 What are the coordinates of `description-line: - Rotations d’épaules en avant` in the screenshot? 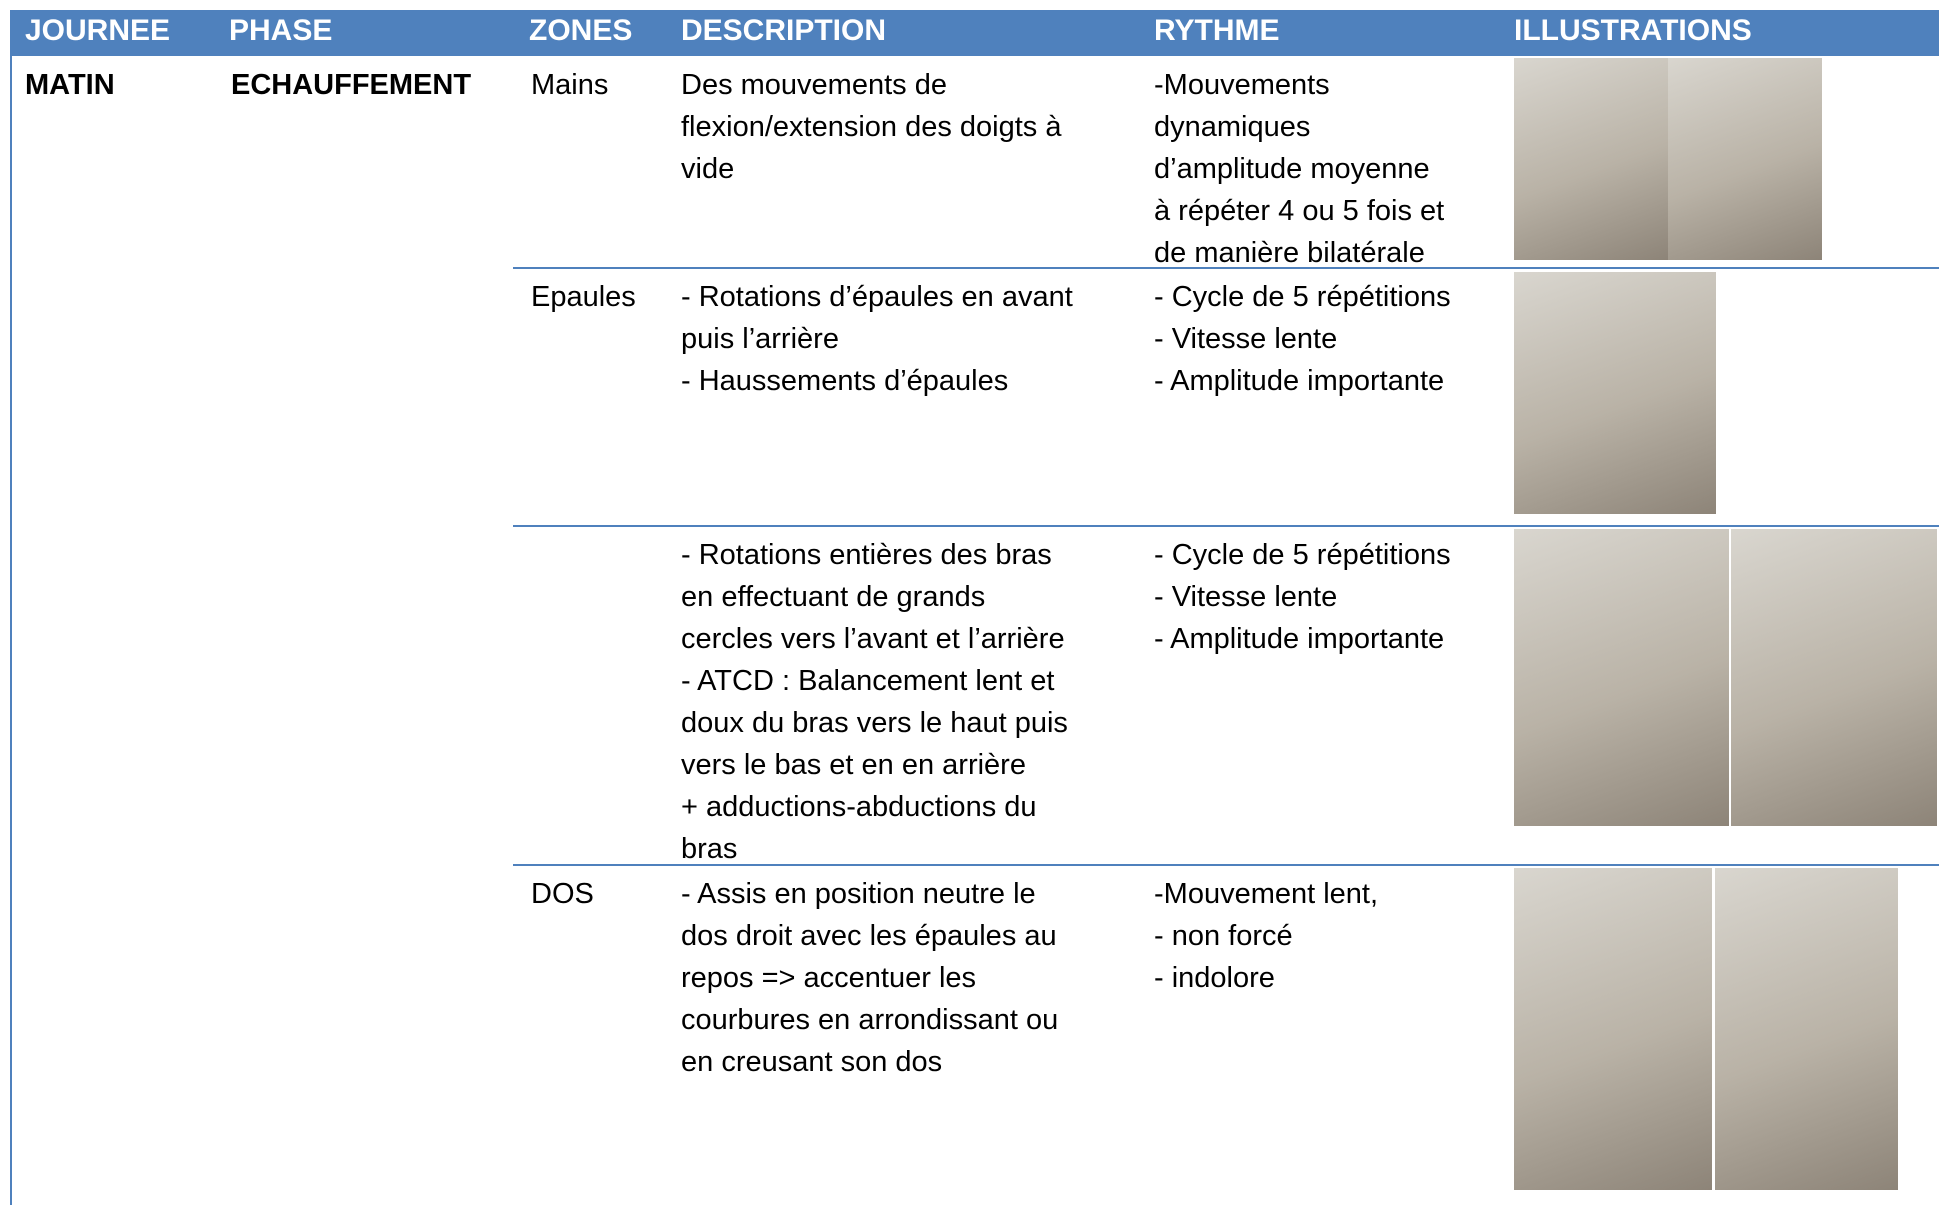 It's located at (877, 297).